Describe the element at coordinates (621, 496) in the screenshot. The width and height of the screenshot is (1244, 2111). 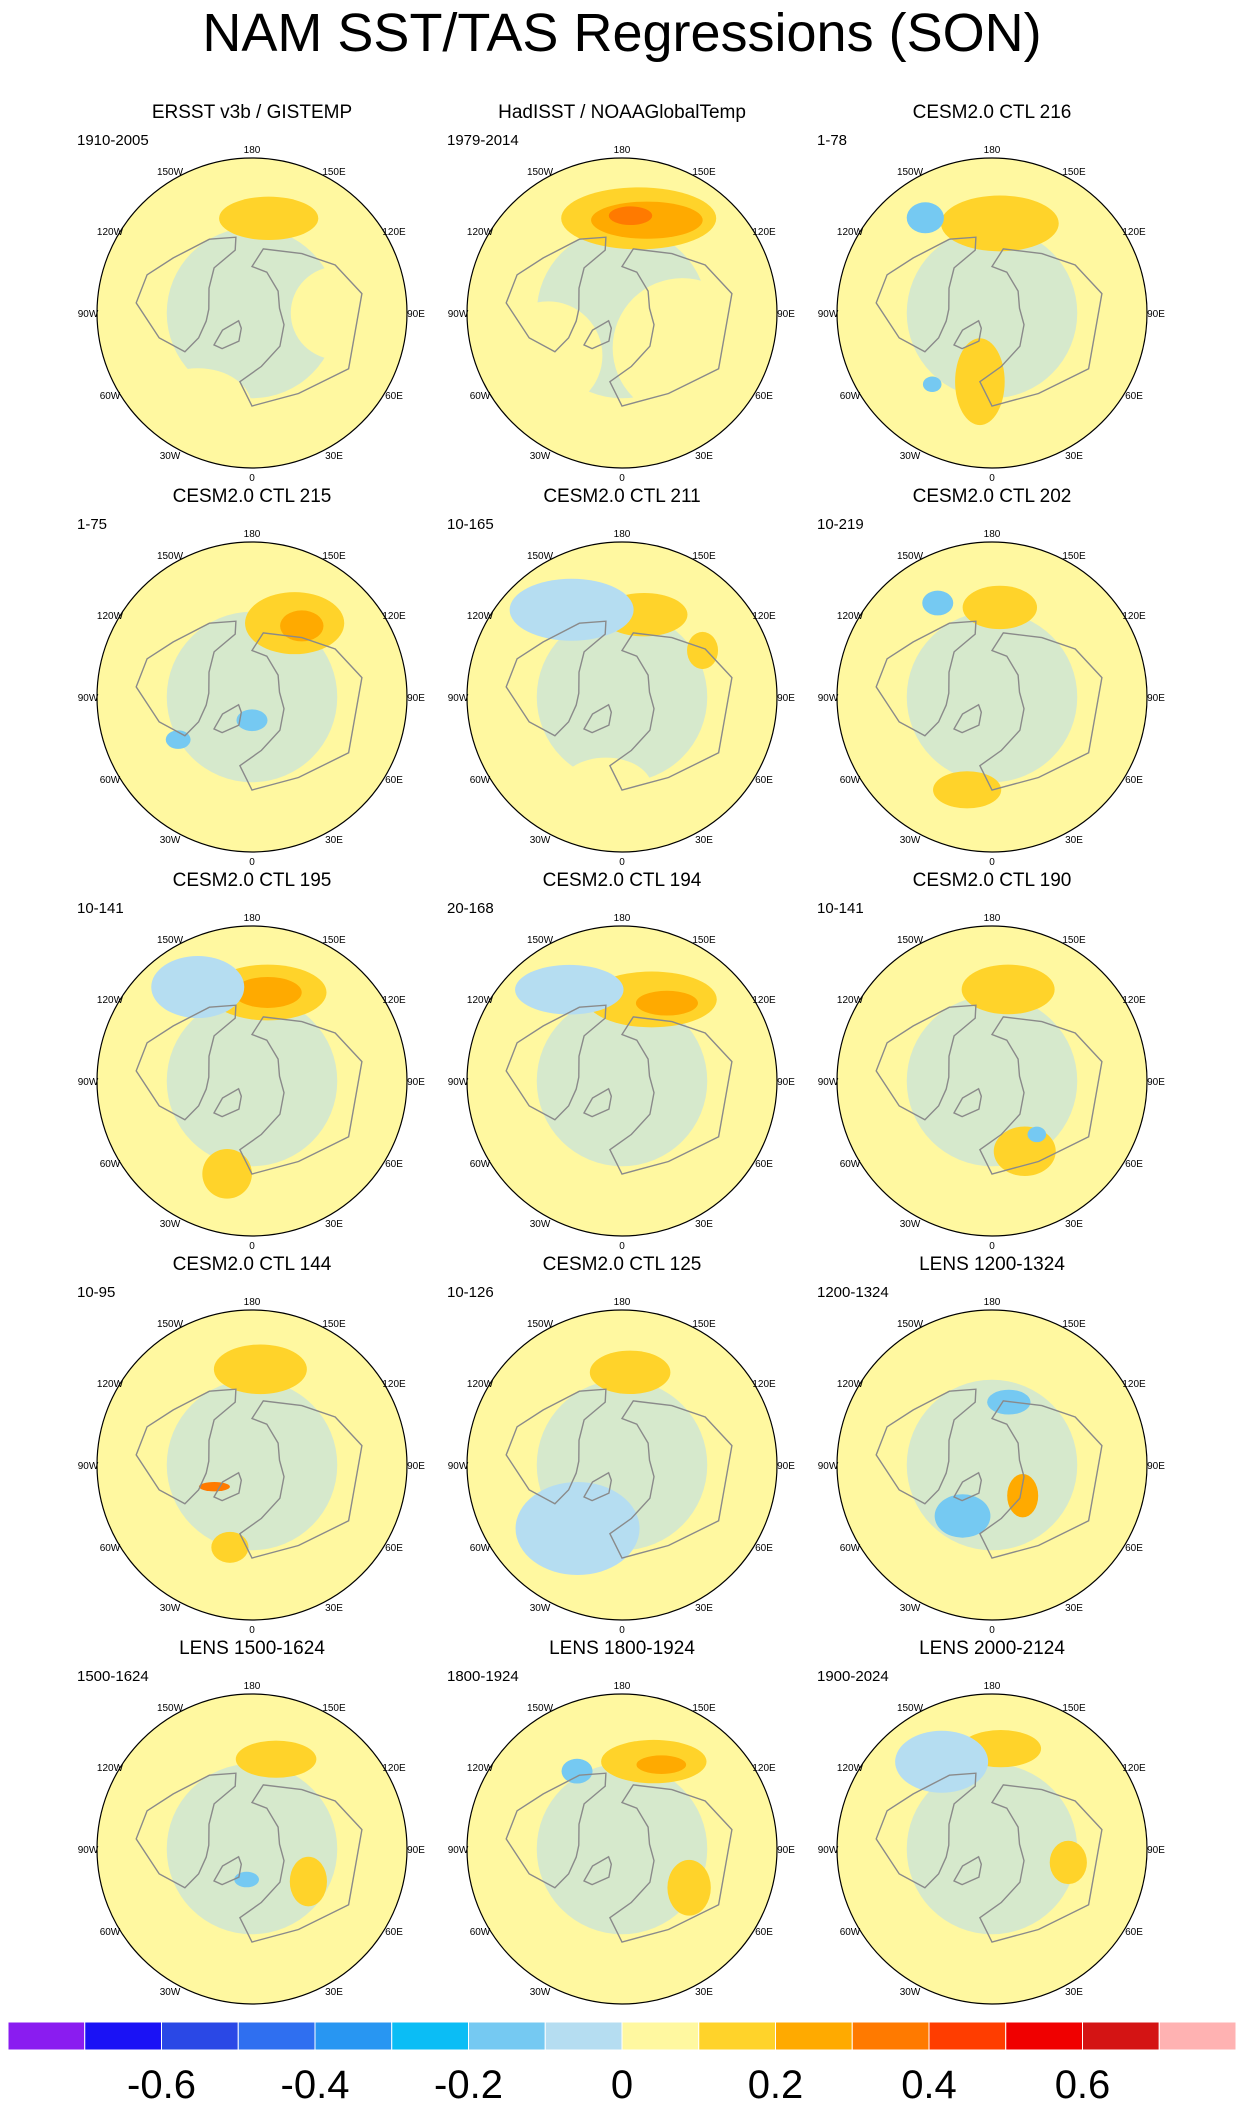
I see `panel-title: CESM2.0 CTL 211` at that location.